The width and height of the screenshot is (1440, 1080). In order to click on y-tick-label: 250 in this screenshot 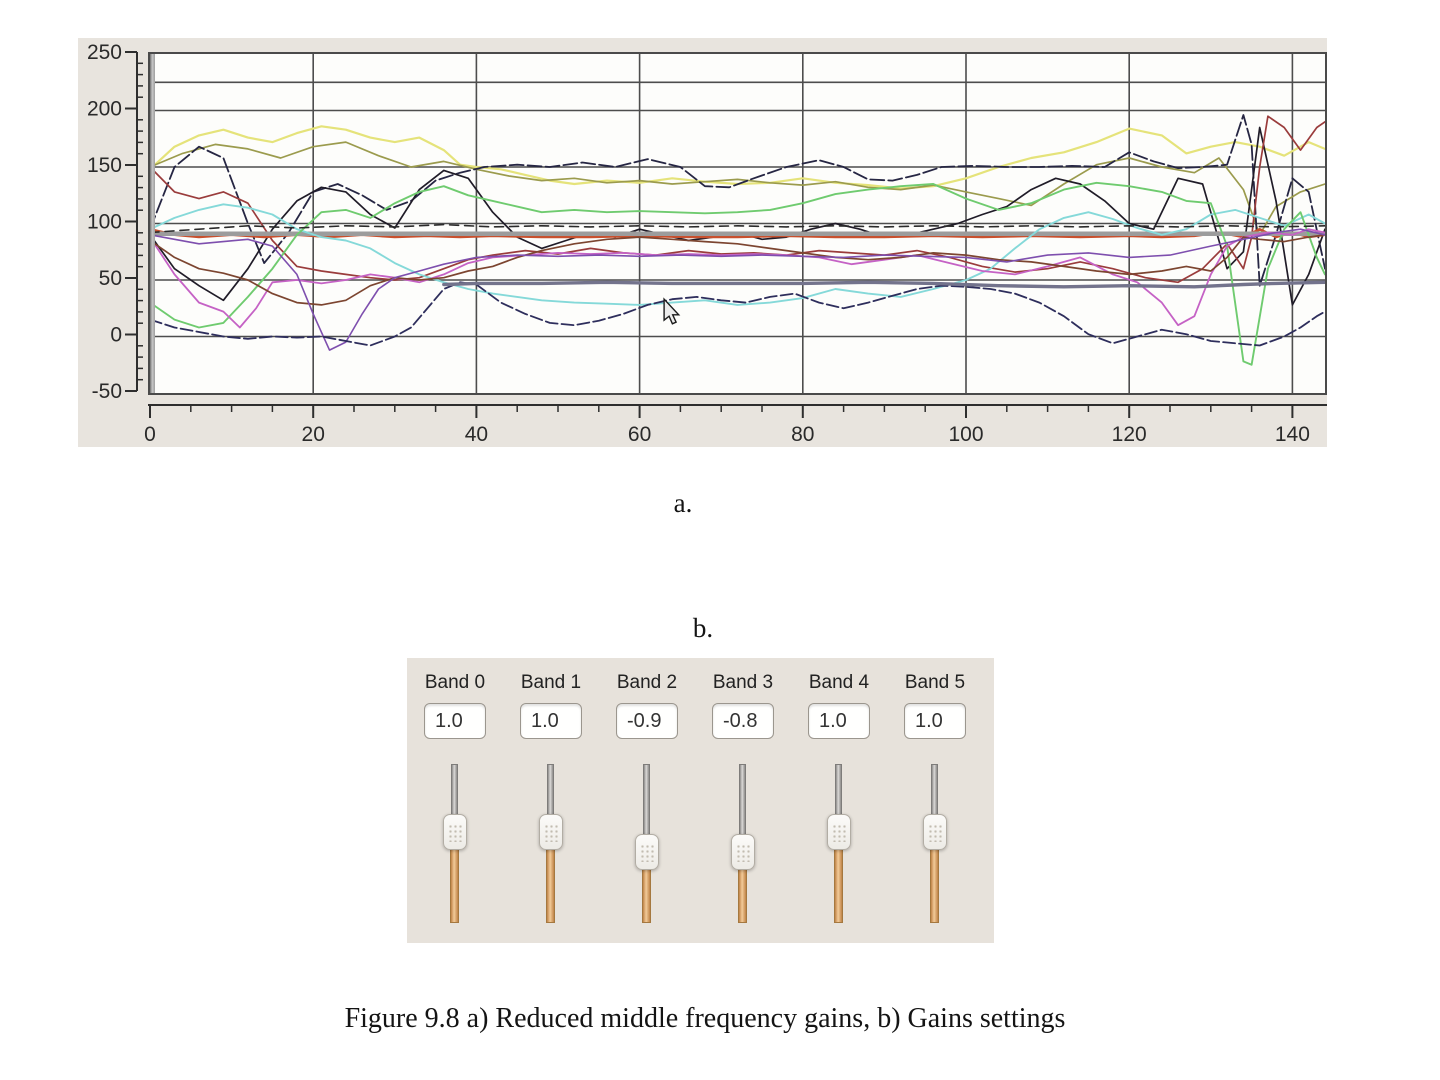, I will do `click(104, 52)`.